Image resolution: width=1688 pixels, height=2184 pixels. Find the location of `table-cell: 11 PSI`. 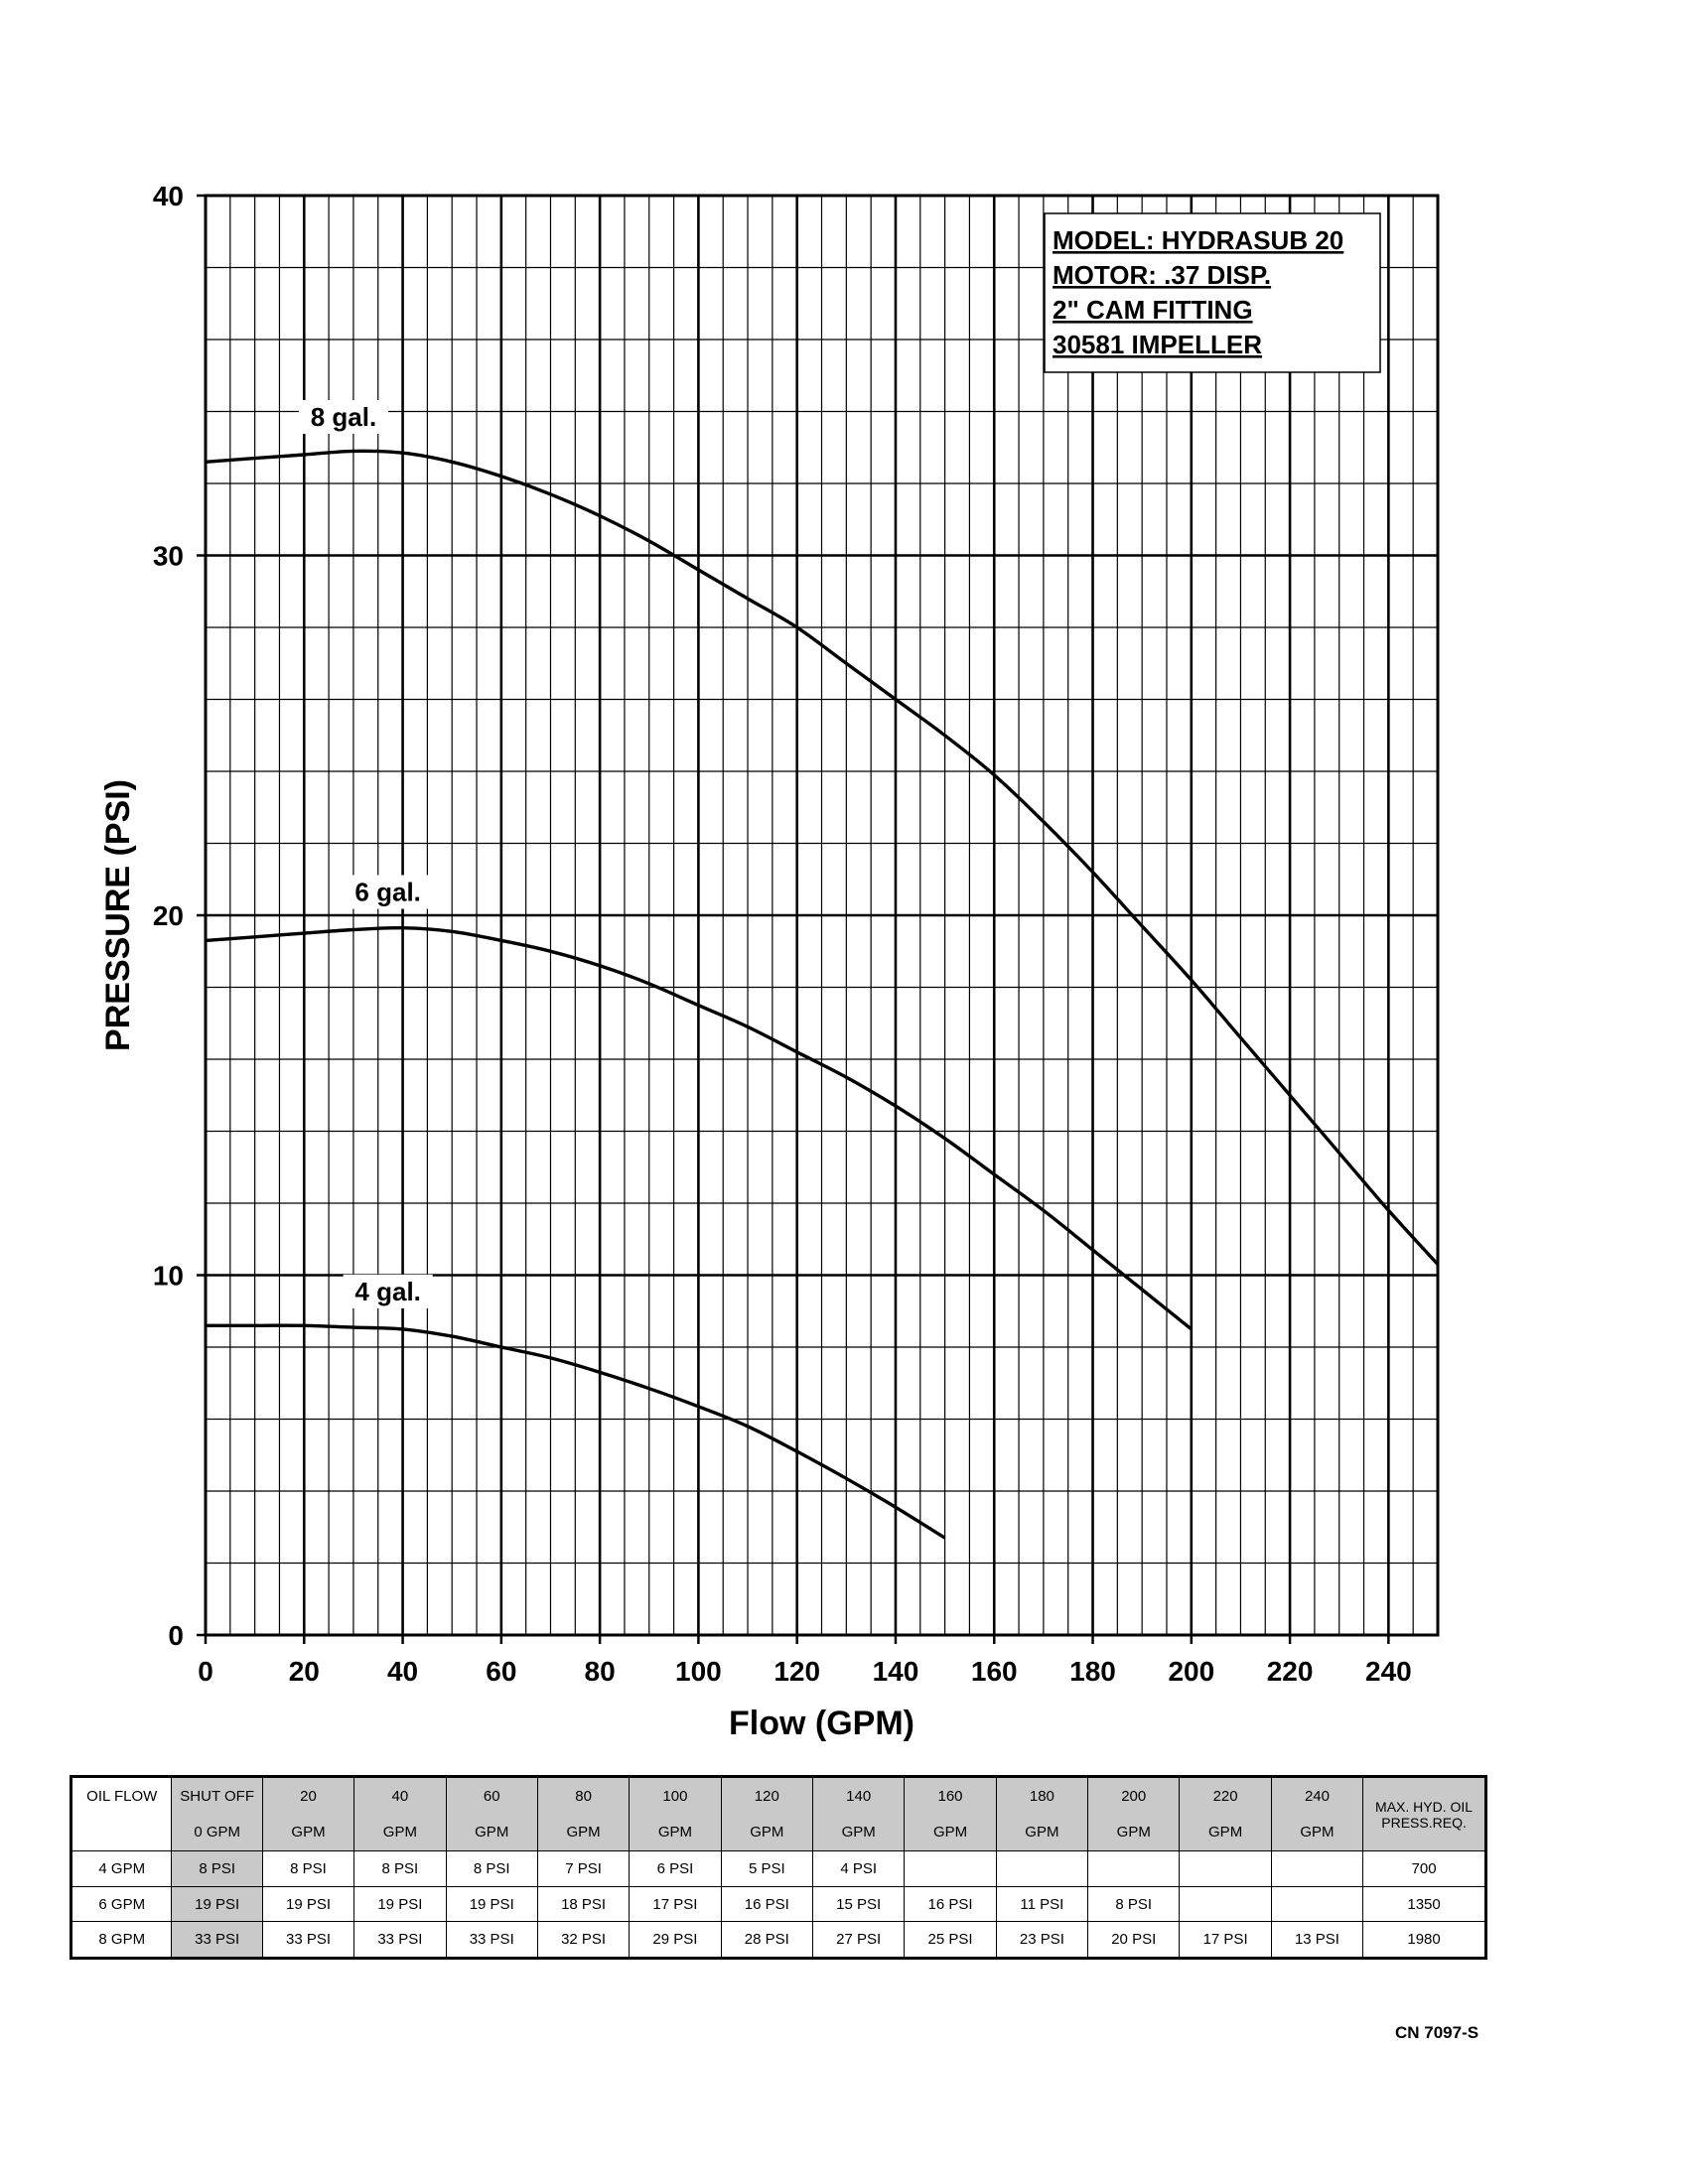

table-cell: 11 PSI is located at coordinates (1042, 1904).